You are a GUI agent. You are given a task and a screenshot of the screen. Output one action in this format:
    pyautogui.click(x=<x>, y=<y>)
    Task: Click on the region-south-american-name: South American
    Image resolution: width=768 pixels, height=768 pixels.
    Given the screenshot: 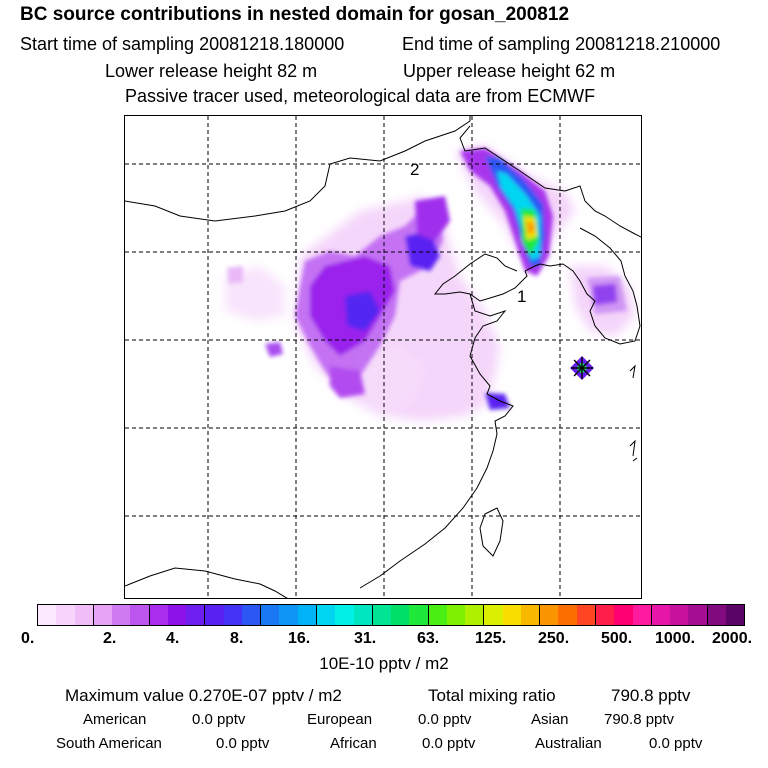 What is the action you would take?
    pyautogui.click(x=109, y=743)
    